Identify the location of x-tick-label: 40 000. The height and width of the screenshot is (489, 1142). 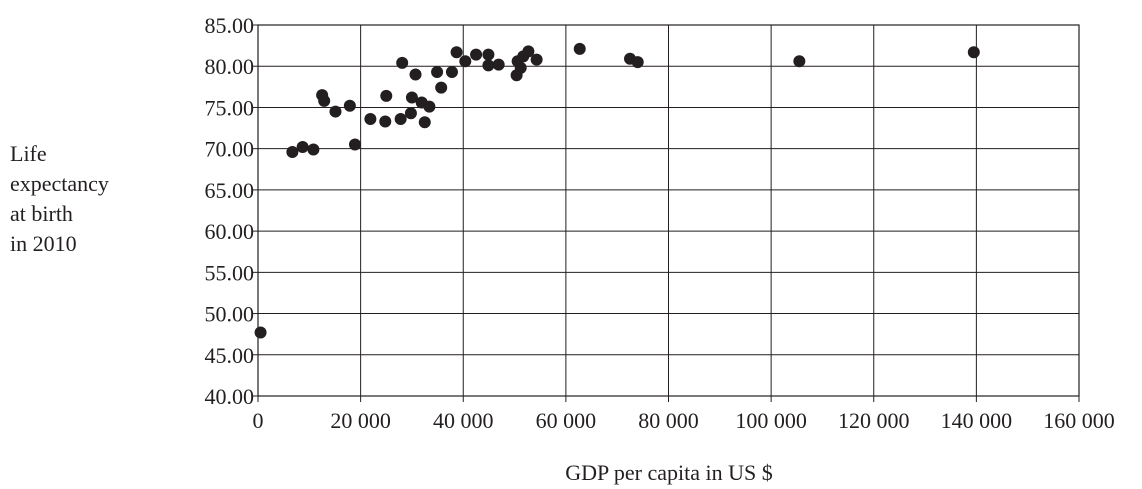
(463, 420).